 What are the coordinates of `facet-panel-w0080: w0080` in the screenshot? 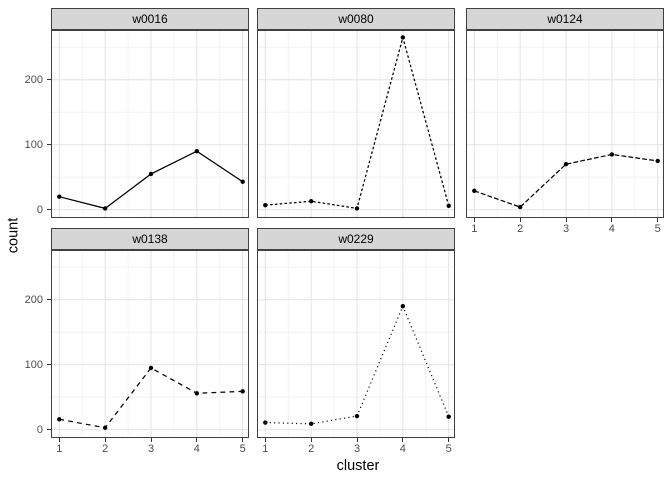 It's located at (356, 113).